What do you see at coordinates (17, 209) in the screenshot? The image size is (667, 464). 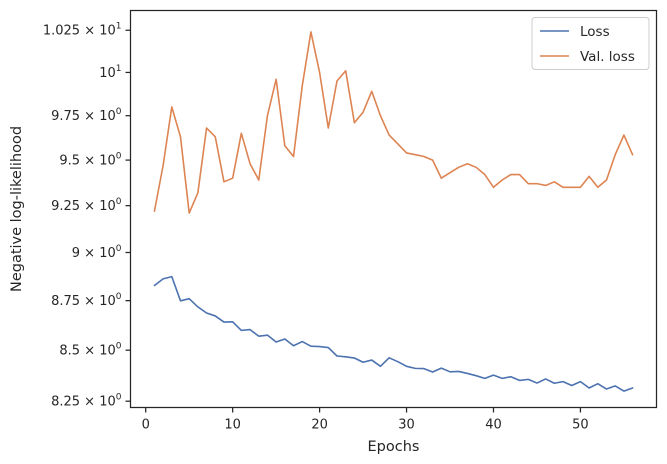 I see `y-axis-title: Negative log-likelihood` at bounding box center [17, 209].